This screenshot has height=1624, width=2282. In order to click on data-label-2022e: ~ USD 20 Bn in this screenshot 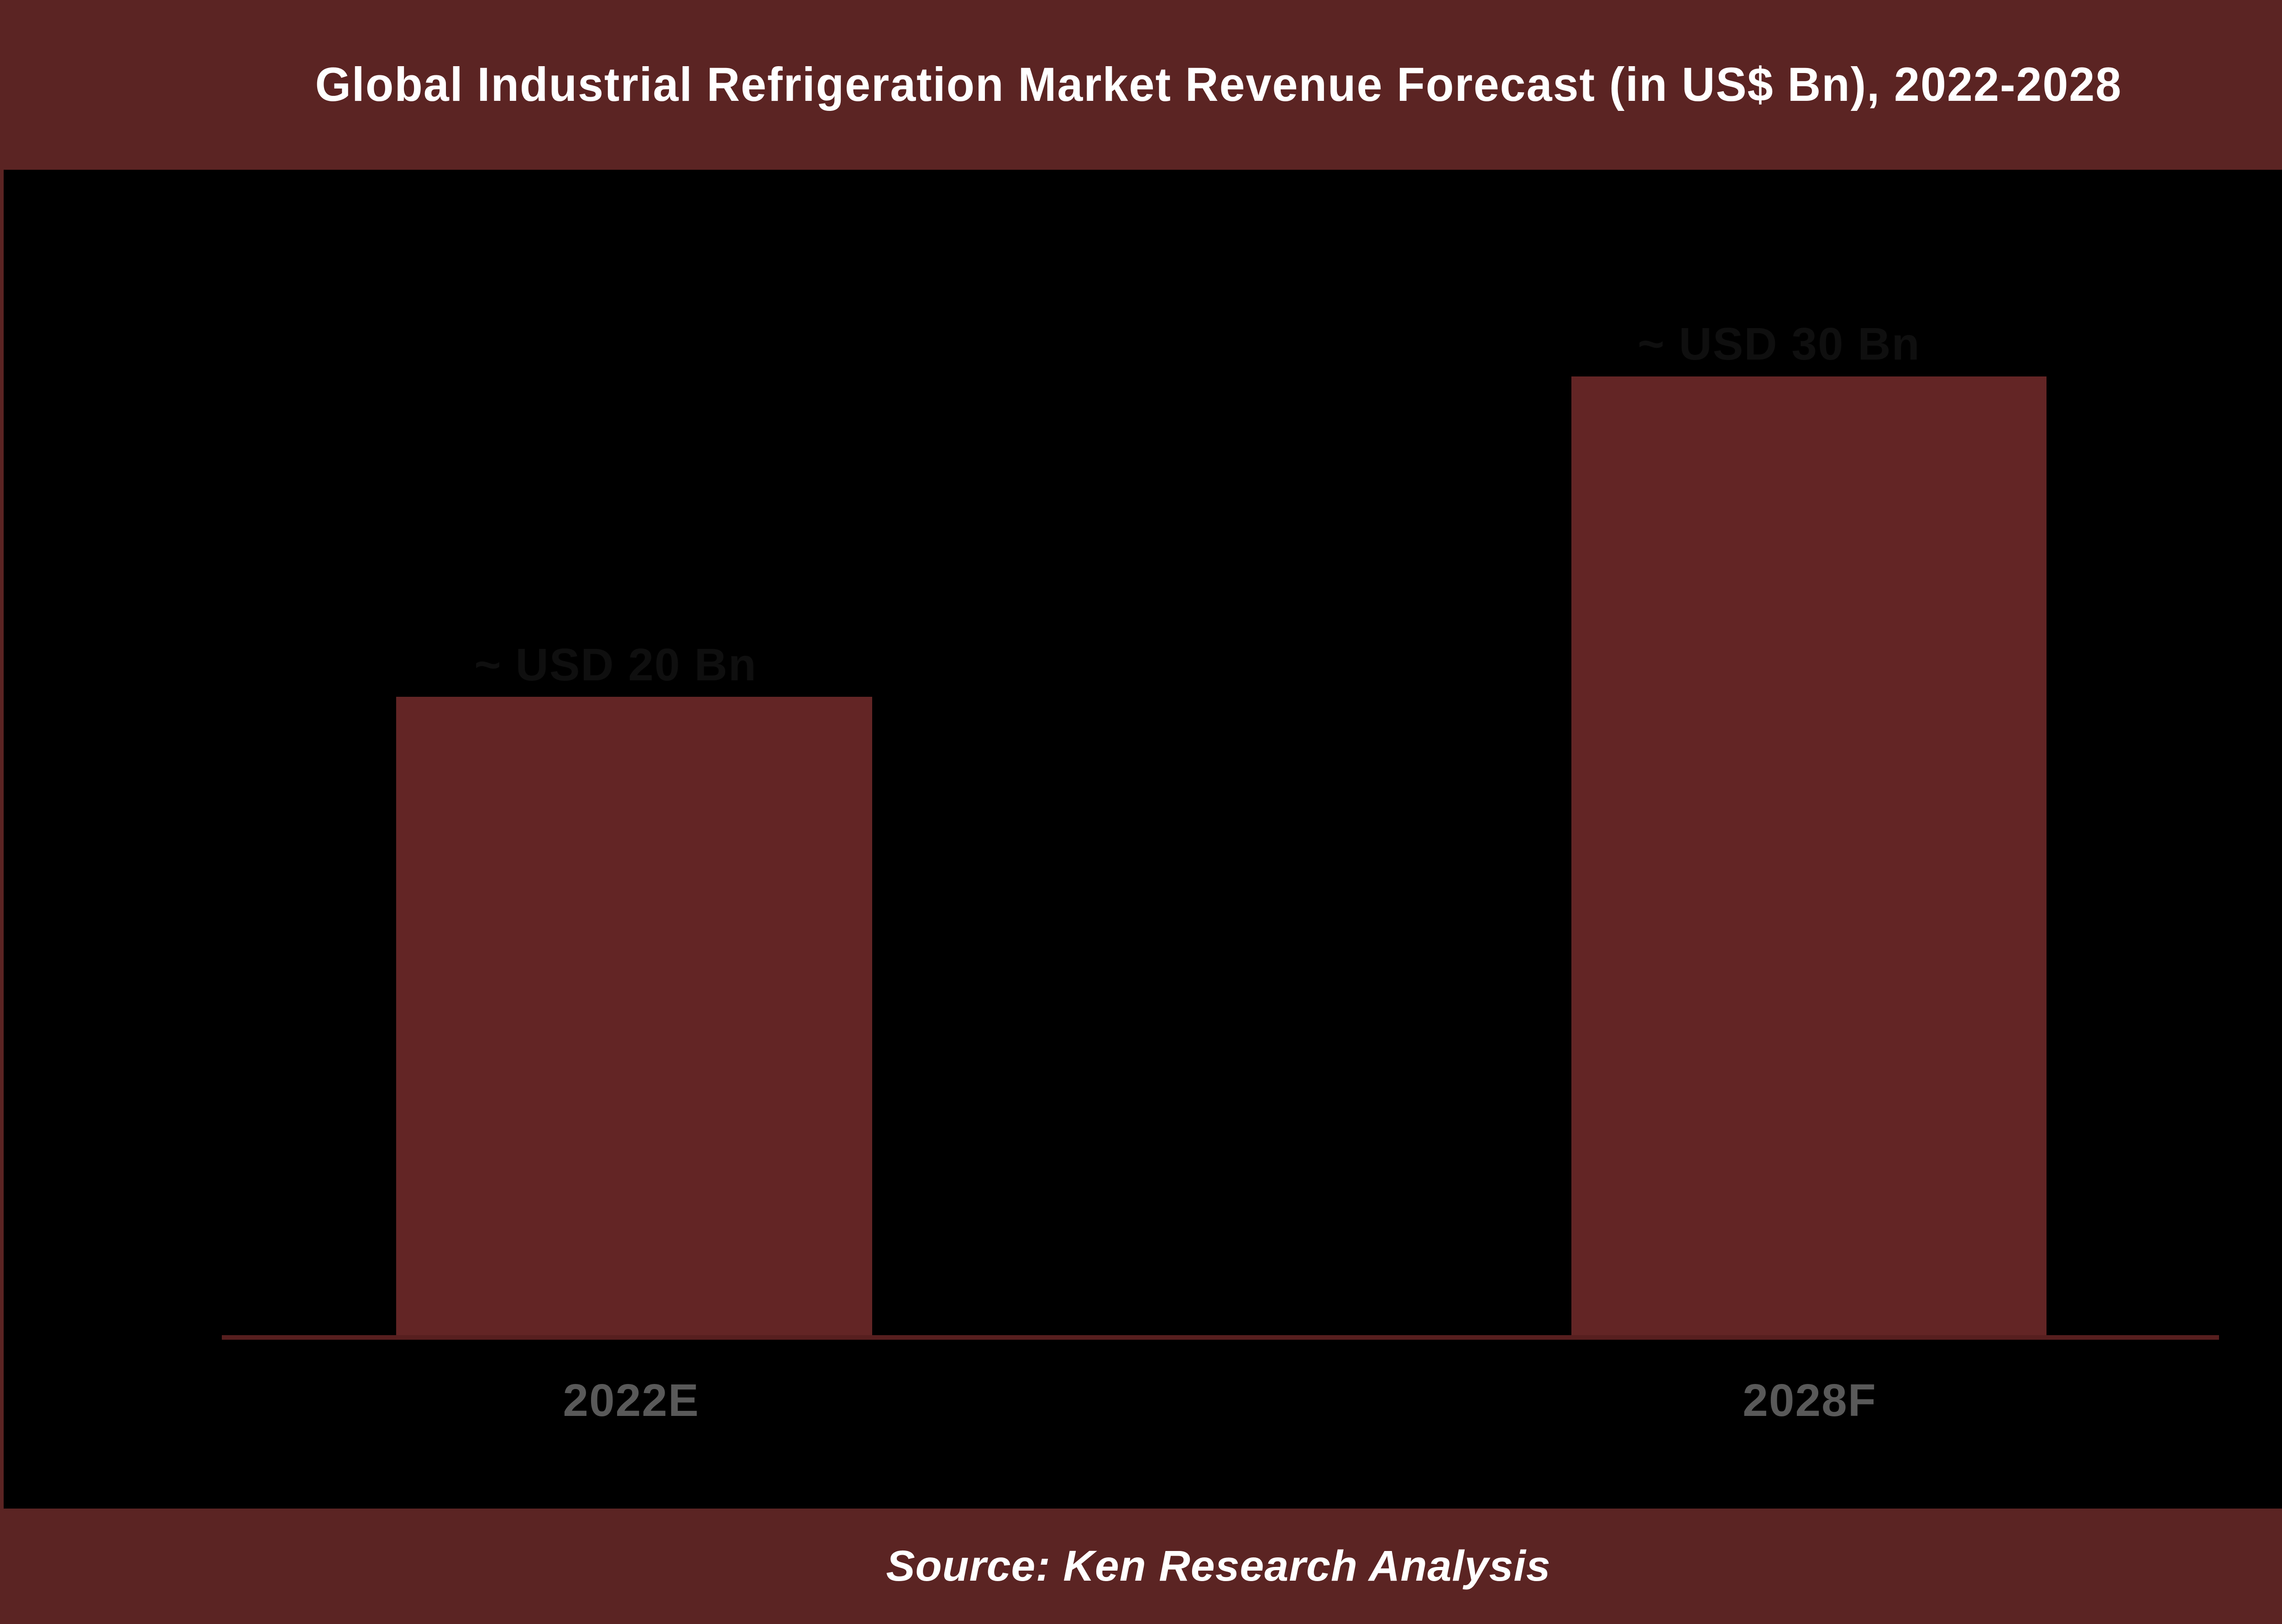, I will do `click(615, 664)`.